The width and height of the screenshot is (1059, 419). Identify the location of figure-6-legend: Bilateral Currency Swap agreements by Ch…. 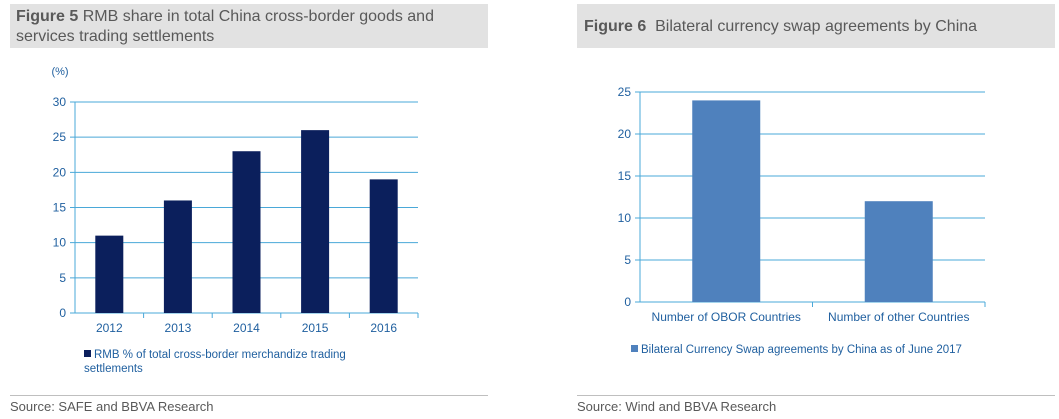
(801, 350).